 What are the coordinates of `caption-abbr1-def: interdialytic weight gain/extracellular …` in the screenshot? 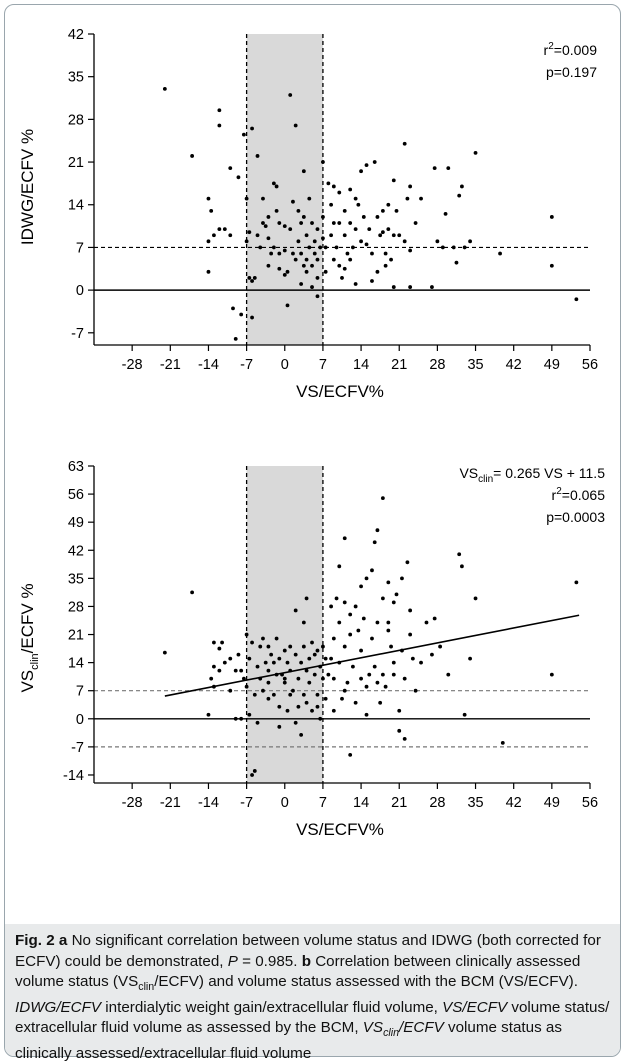 It's located at (271, 1007).